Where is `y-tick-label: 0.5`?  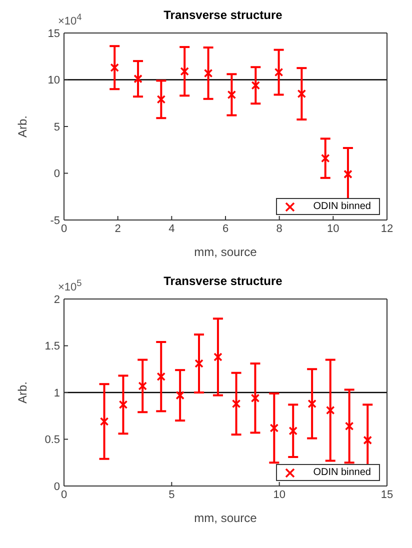
y-tick-label: 0.5 is located at coordinates (52, 440).